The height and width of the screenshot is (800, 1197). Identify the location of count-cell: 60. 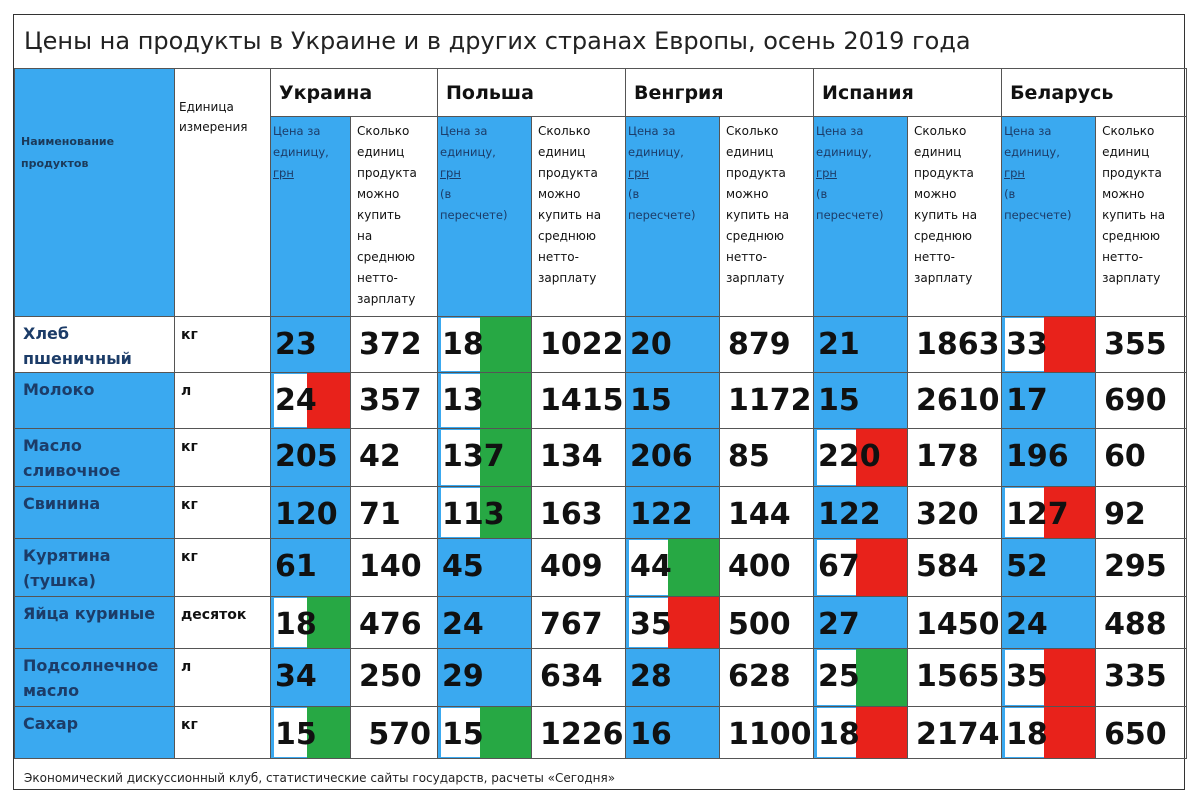
(1141, 457).